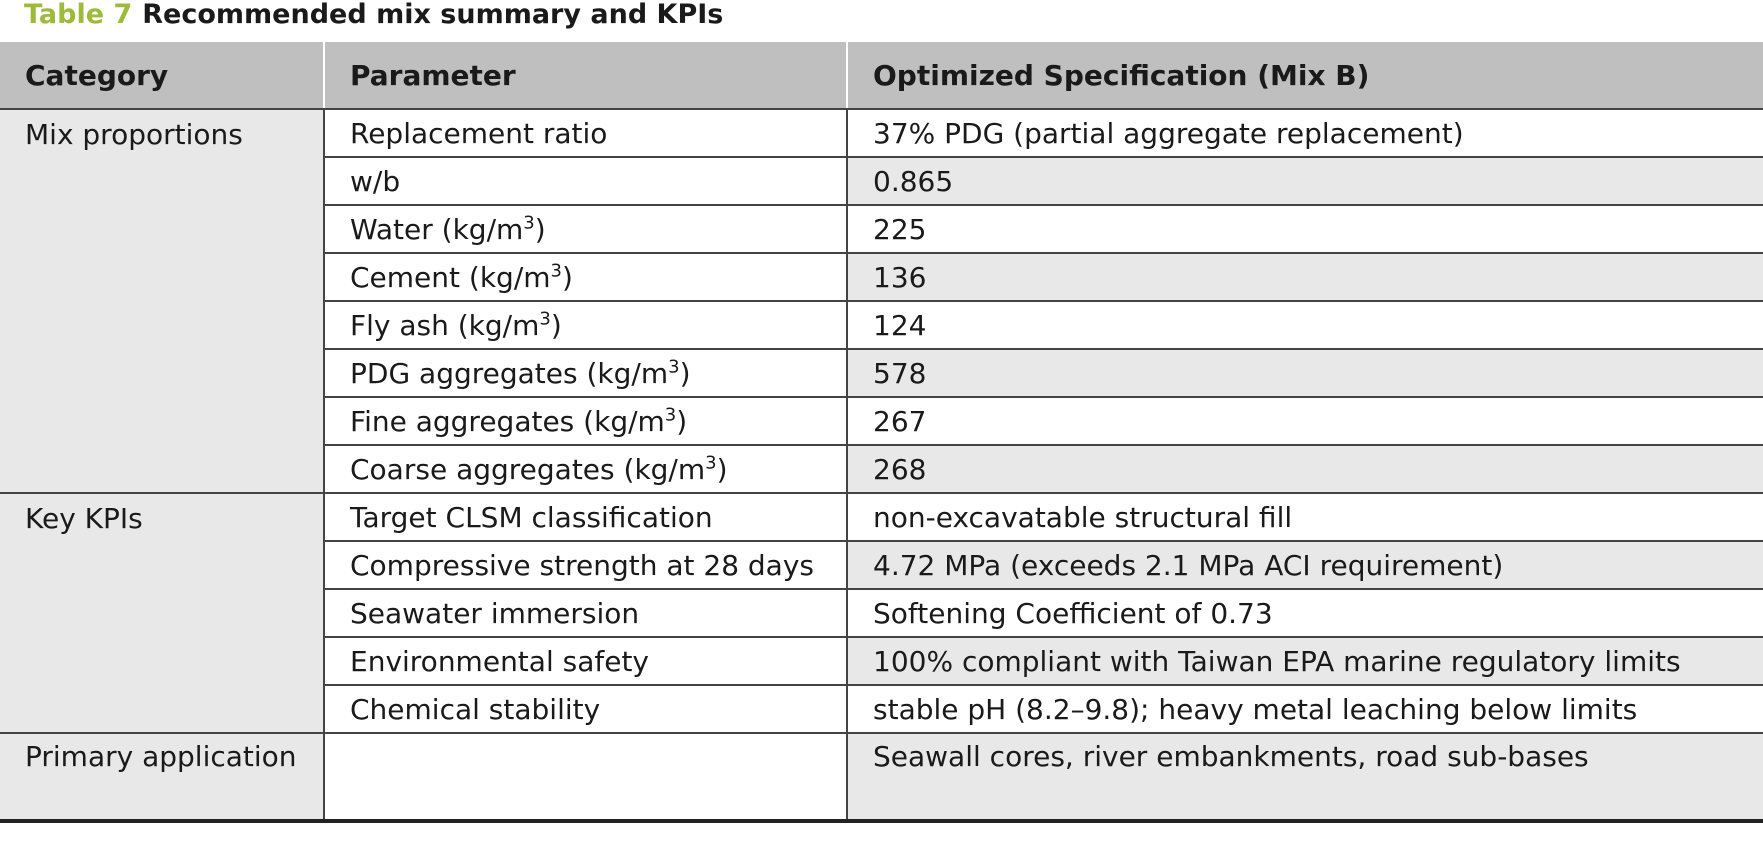 This screenshot has width=1763, height=855. I want to click on parameter-cell: Environmental safety, so click(585, 661).